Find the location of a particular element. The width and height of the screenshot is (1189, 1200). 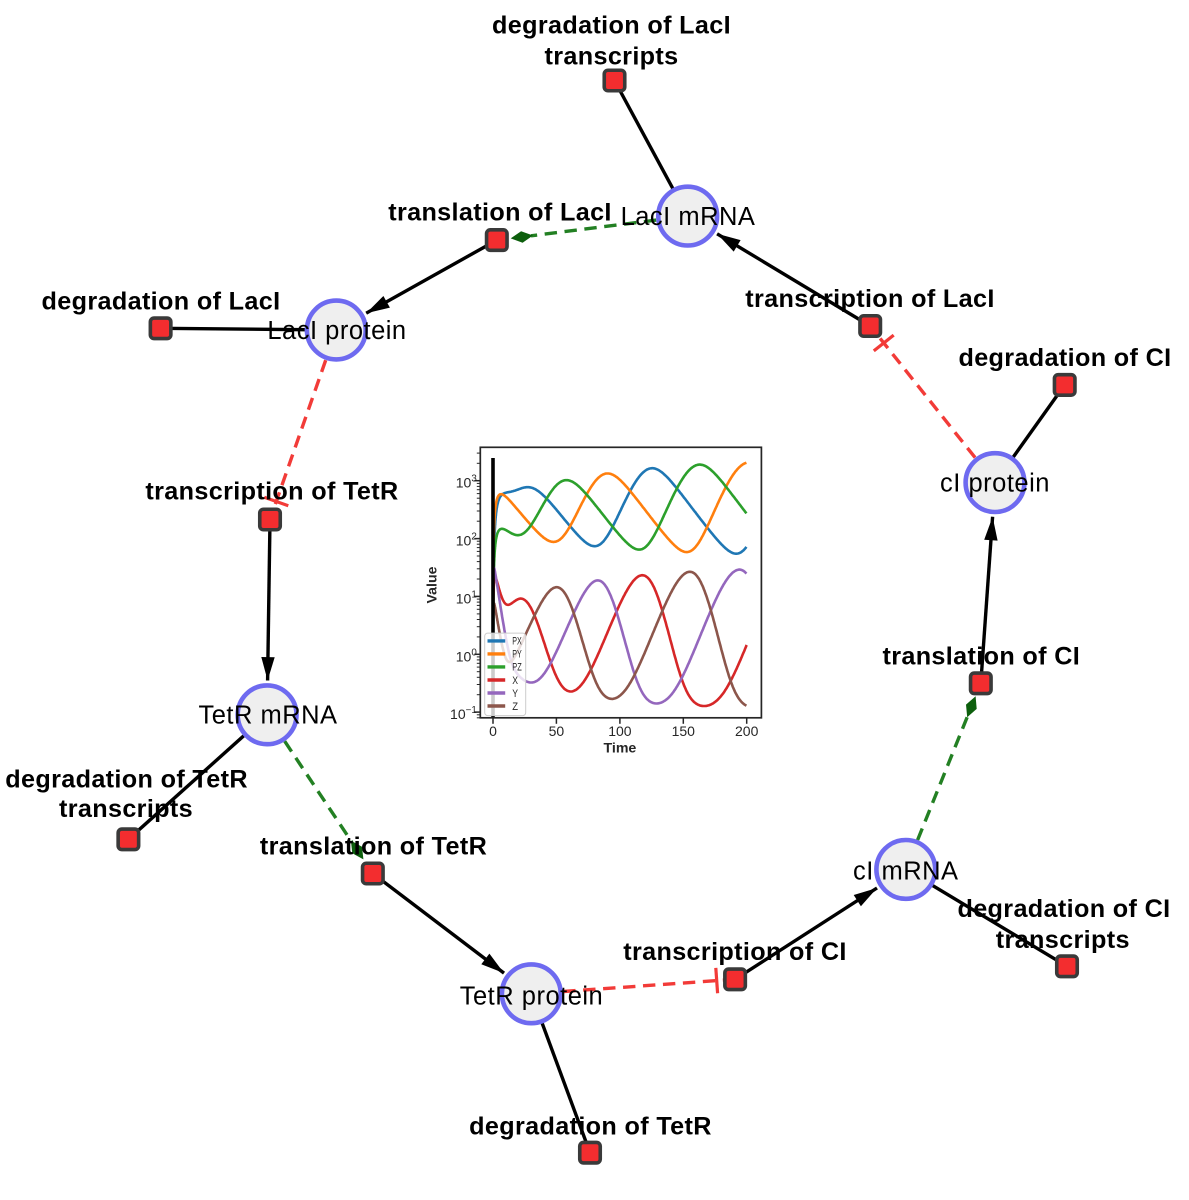

svg-text: translation of CI is located at coordinates (981, 656).